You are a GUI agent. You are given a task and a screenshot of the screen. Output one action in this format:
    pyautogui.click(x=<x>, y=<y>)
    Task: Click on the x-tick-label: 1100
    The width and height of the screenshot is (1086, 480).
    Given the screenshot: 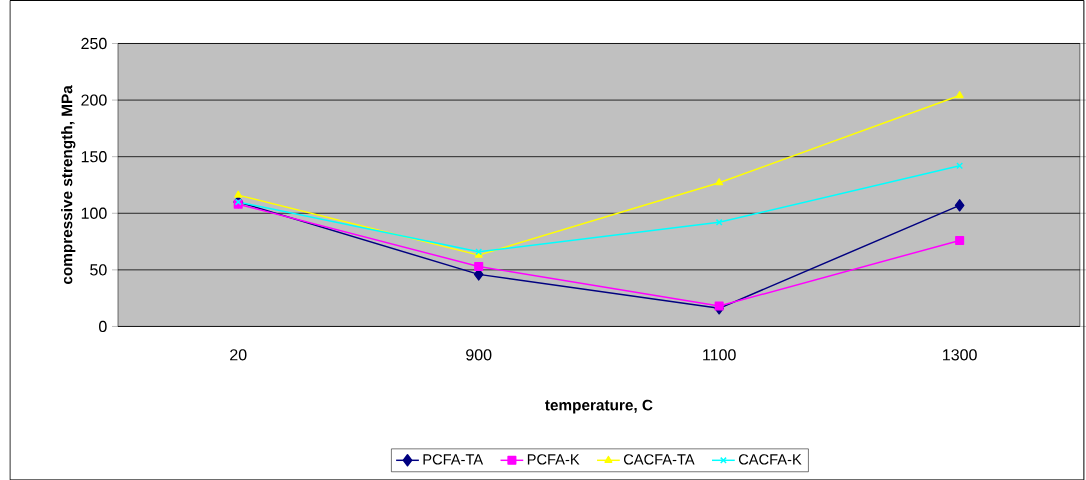 What is the action you would take?
    pyautogui.click(x=719, y=354)
    